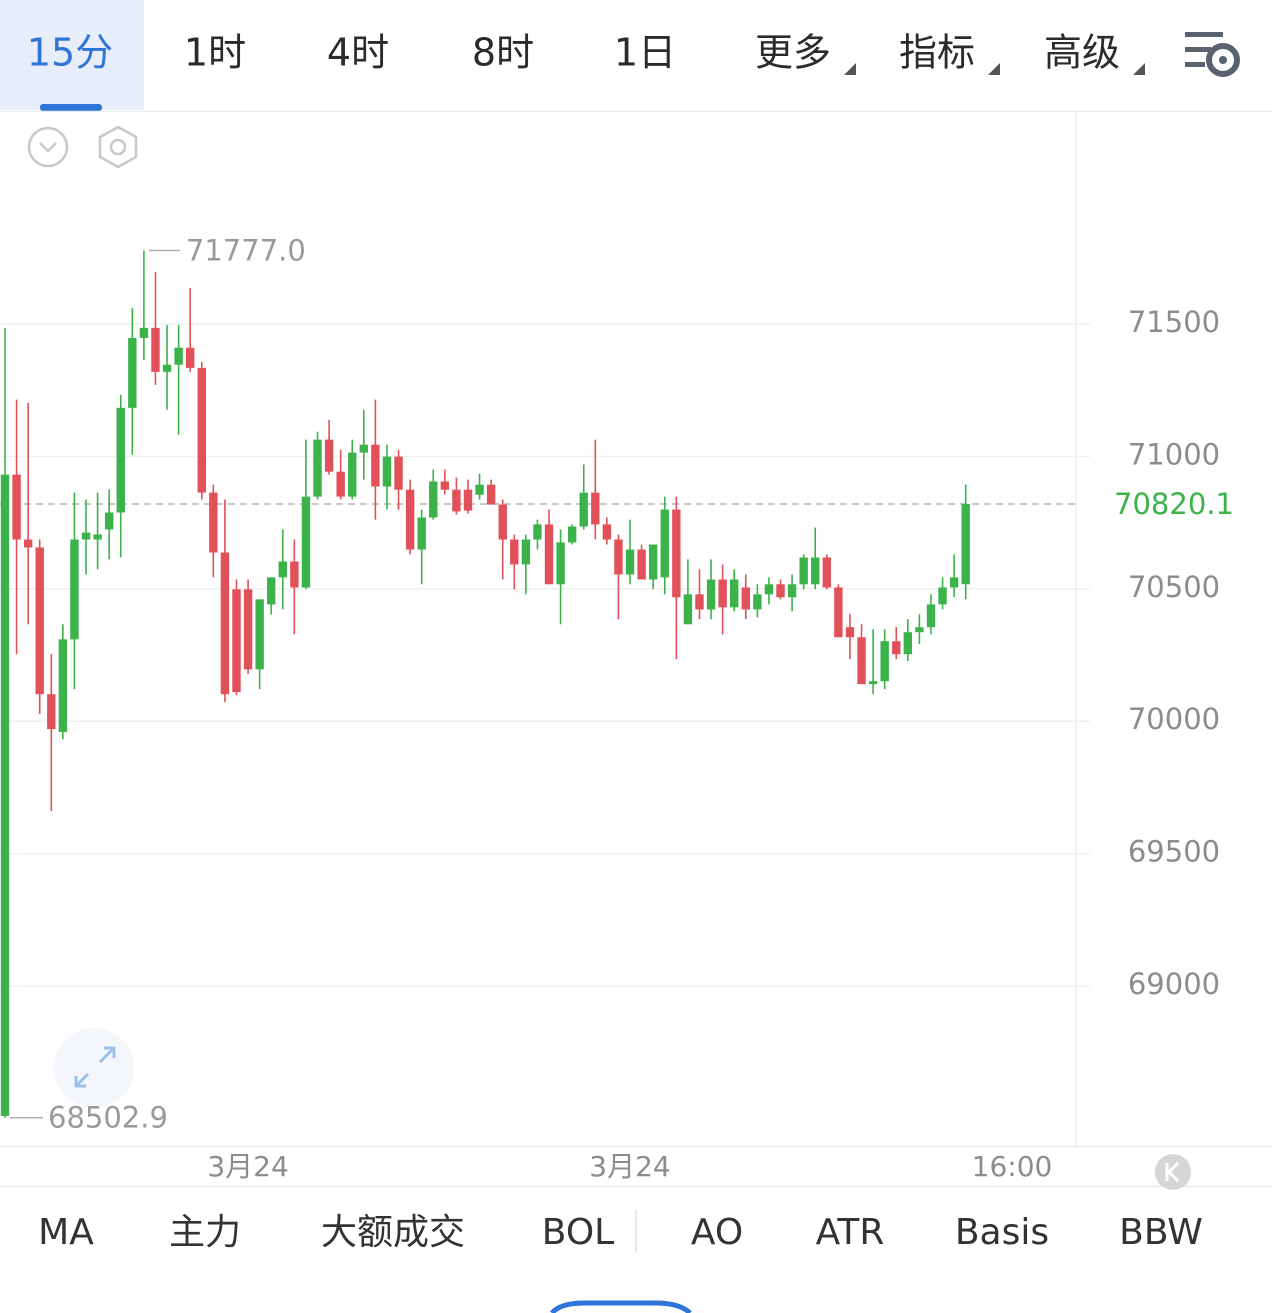 The width and height of the screenshot is (1272, 1313). What do you see at coordinates (1082, 53) in the screenshot?
I see `timeframe-tab: 高级` at bounding box center [1082, 53].